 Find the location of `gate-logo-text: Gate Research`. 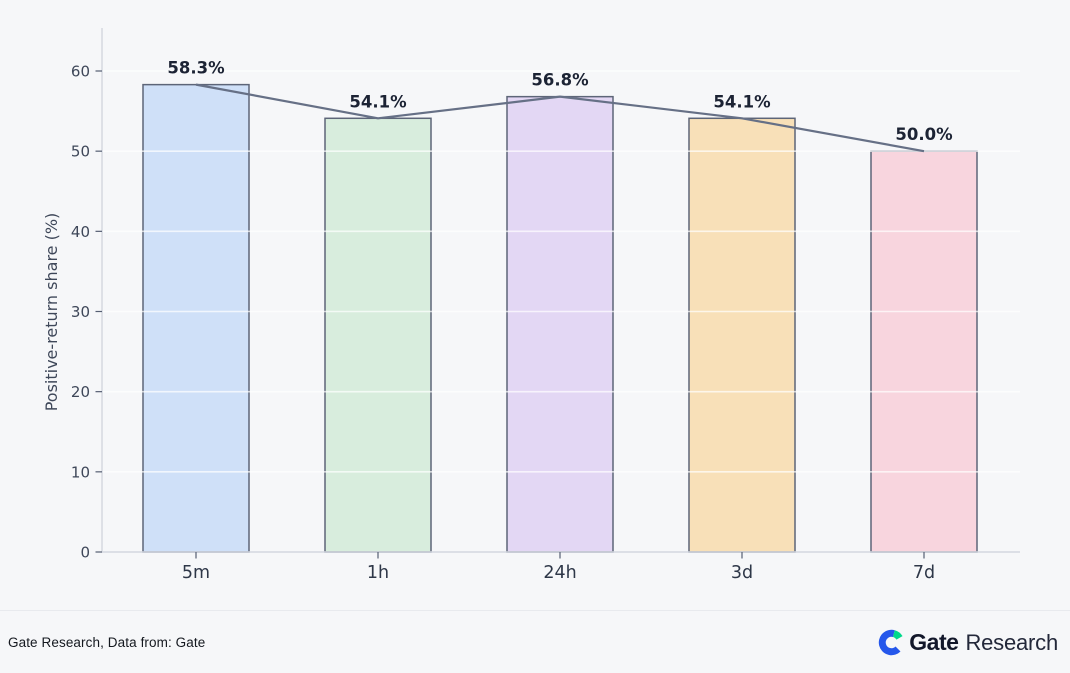

gate-logo-text: Gate Research is located at coordinates (983, 641).